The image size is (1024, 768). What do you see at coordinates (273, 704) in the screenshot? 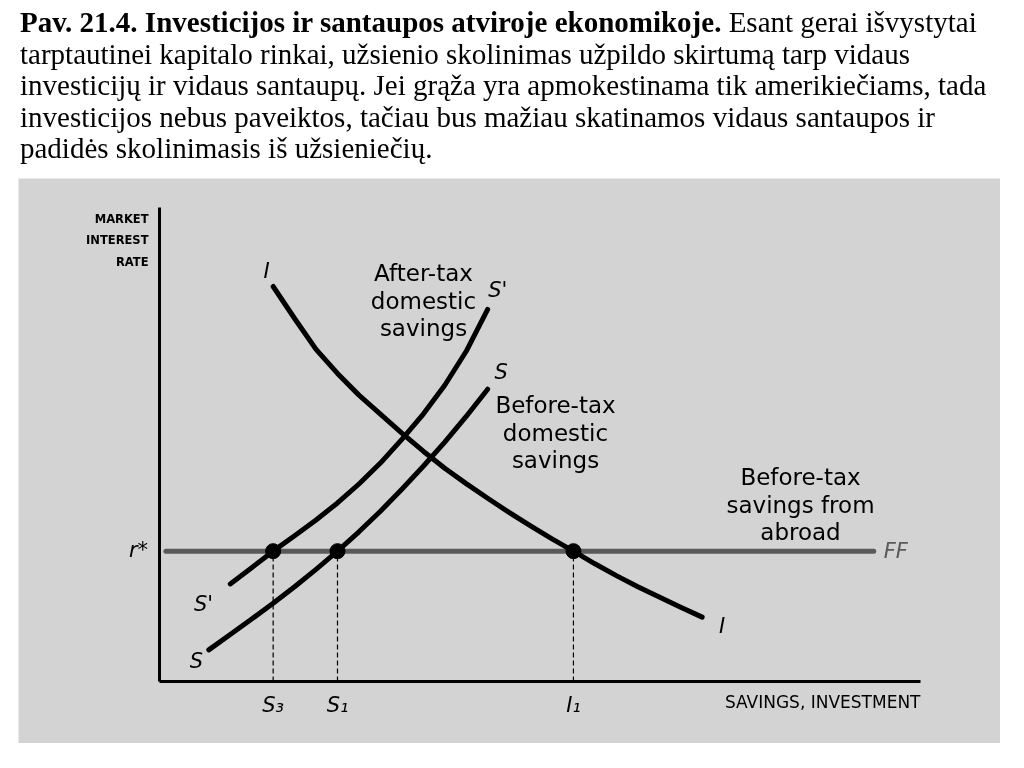
I see `x-tick-label: S₃` at bounding box center [273, 704].